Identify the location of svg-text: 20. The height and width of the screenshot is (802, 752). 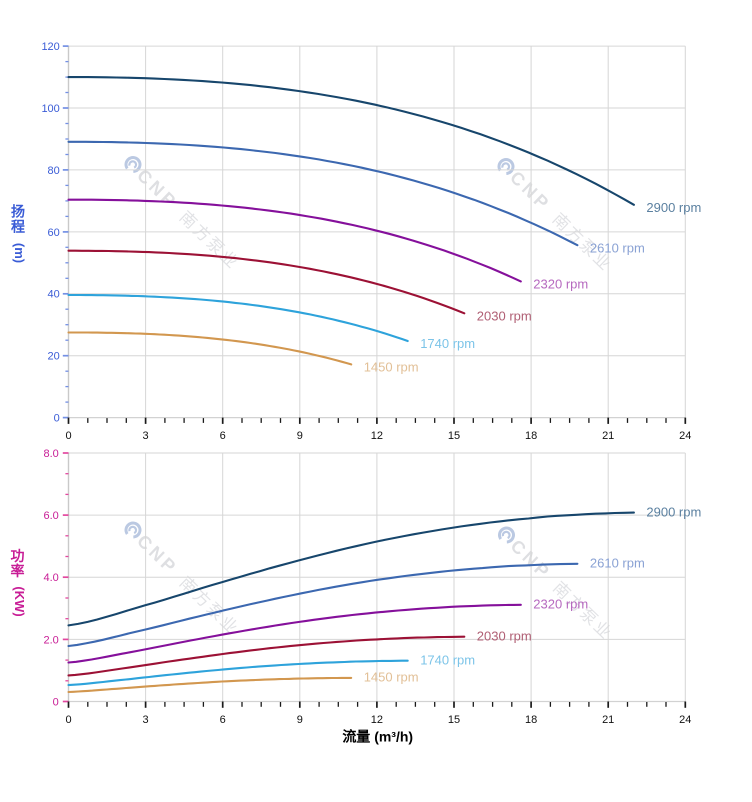
(54, 357).